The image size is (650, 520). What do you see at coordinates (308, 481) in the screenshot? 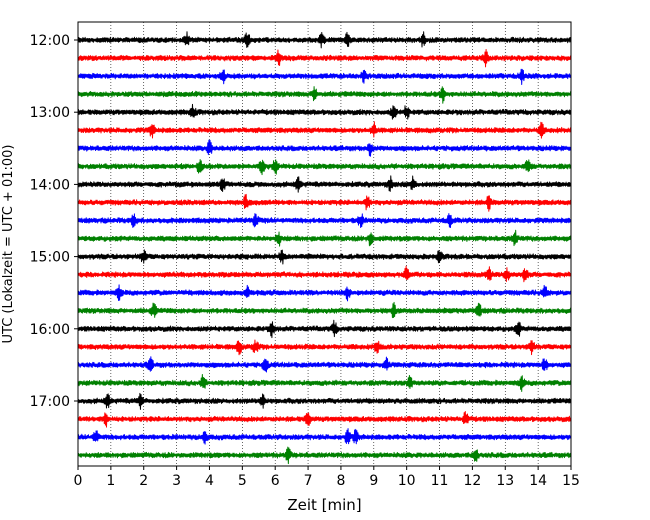
I see `x-tick-label: 7` at bounding box center [308, 481].